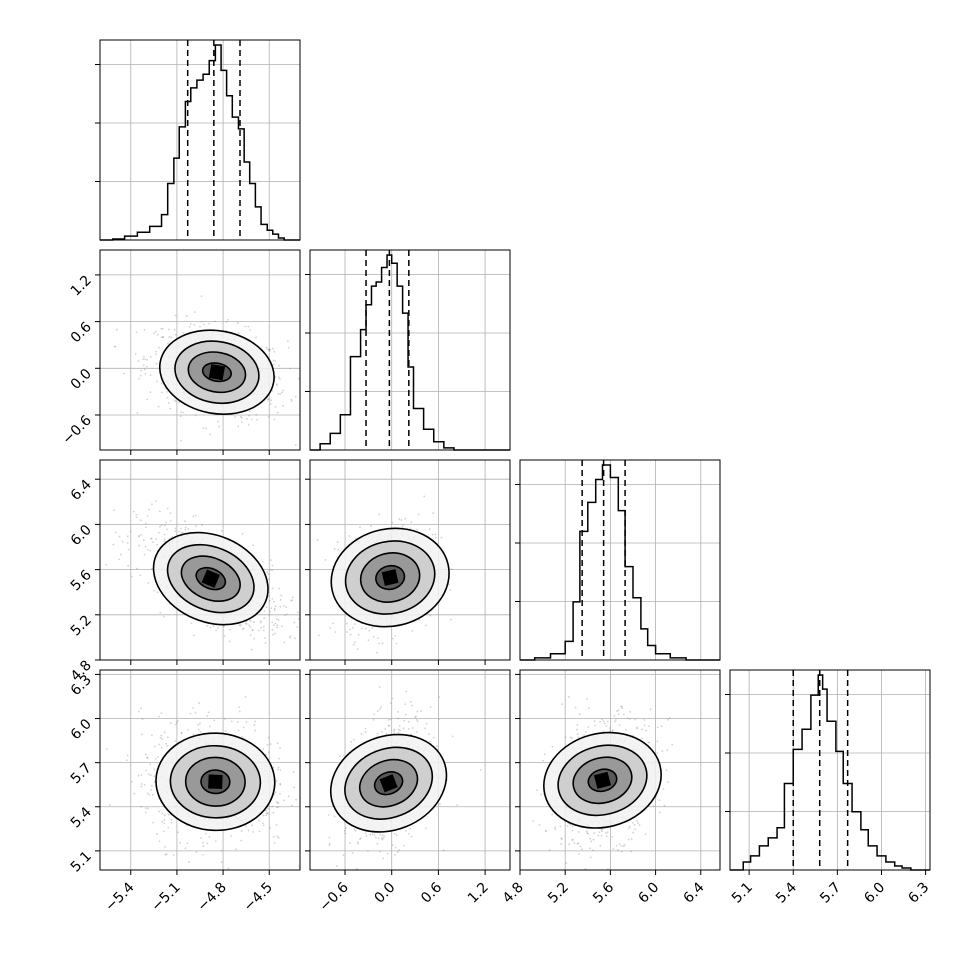  I want to click on x-tick-label: 5.7, so click(830, 893).